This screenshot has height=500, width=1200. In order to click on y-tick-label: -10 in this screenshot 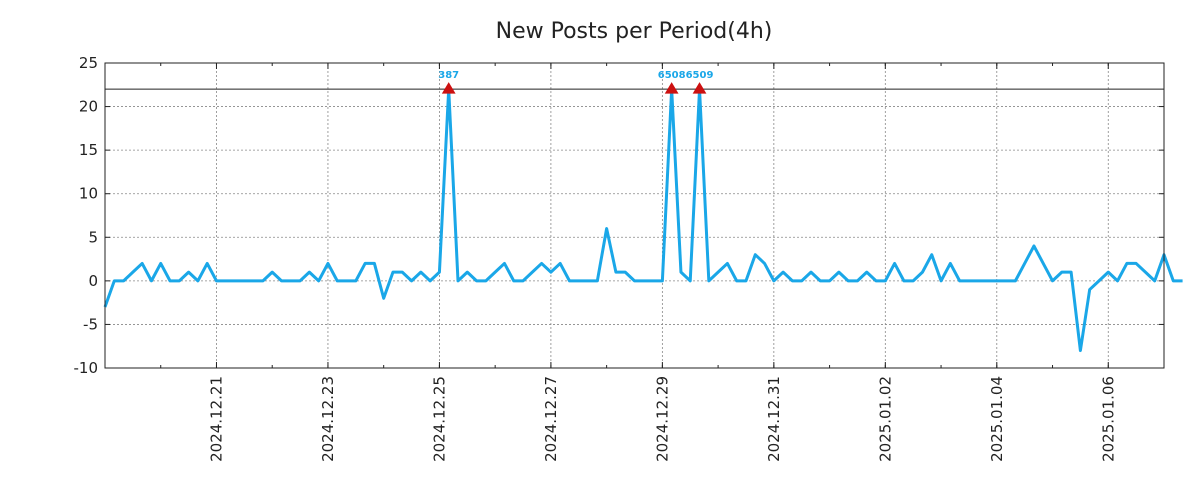, I will do `click(86, 368)`.